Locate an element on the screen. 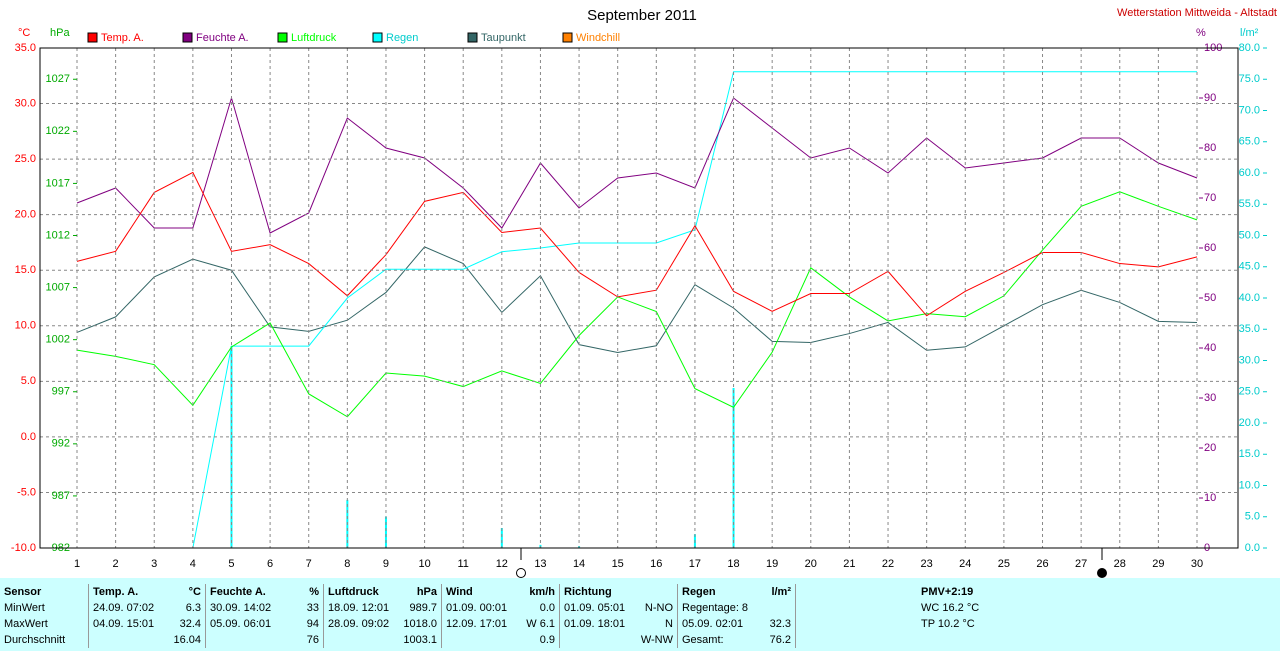 The image size is (1280, 651). x-tick-label: 2 is located at coordinates (116, 564).